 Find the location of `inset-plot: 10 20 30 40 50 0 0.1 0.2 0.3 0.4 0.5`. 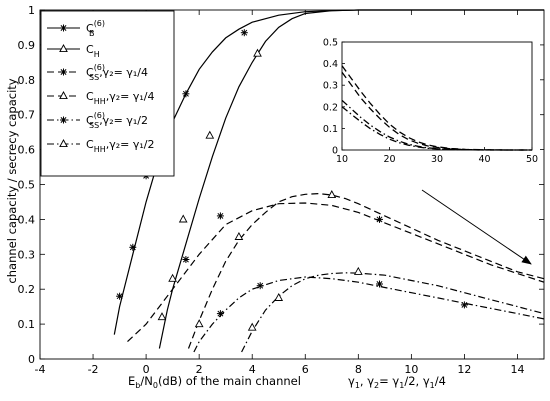

inset-plot: 10 20 30 40 50 0 0.1 0.2 0.3 0.4 0.5 is located at coordinates (427, 101).